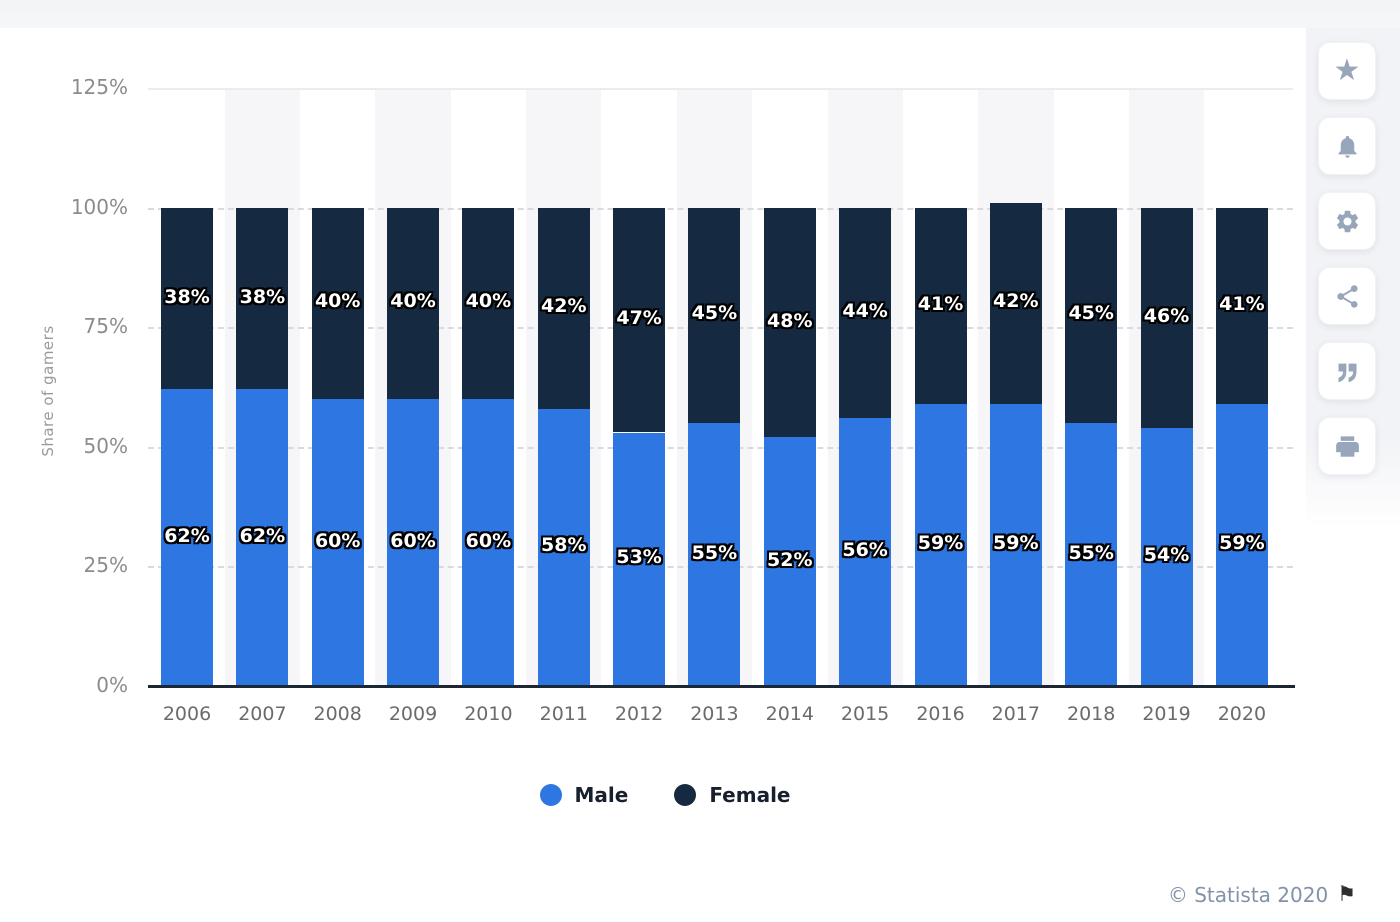 The width and height of the screenshot is (1400, 922). Describe the element at coordinates (105, 565) in the screenshot. I see `y-tick-label: 25%` at that location.